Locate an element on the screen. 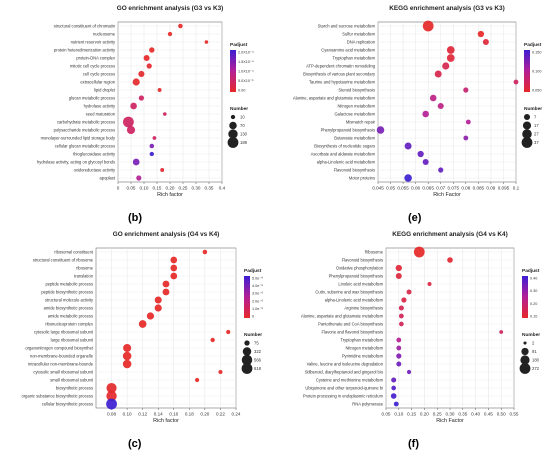  x-tick-label: 0.50 is located at coordinates (501, 414).